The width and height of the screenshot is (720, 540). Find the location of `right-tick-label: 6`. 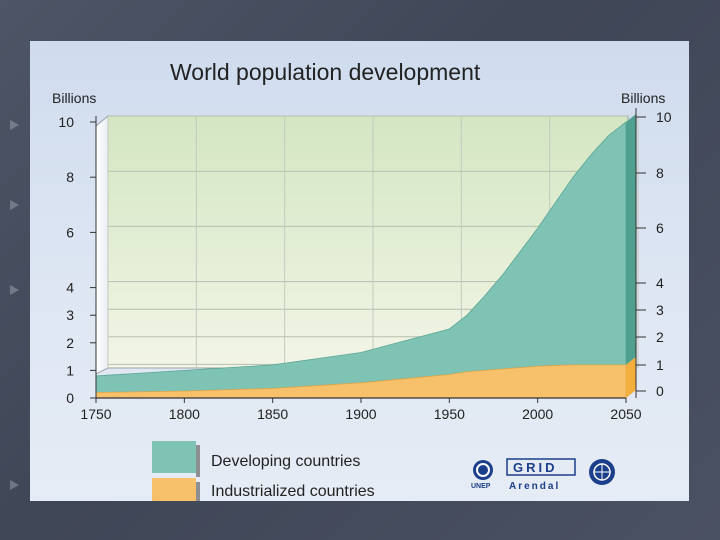

right-tick-label: 6 is located at coordinates (660, 228).